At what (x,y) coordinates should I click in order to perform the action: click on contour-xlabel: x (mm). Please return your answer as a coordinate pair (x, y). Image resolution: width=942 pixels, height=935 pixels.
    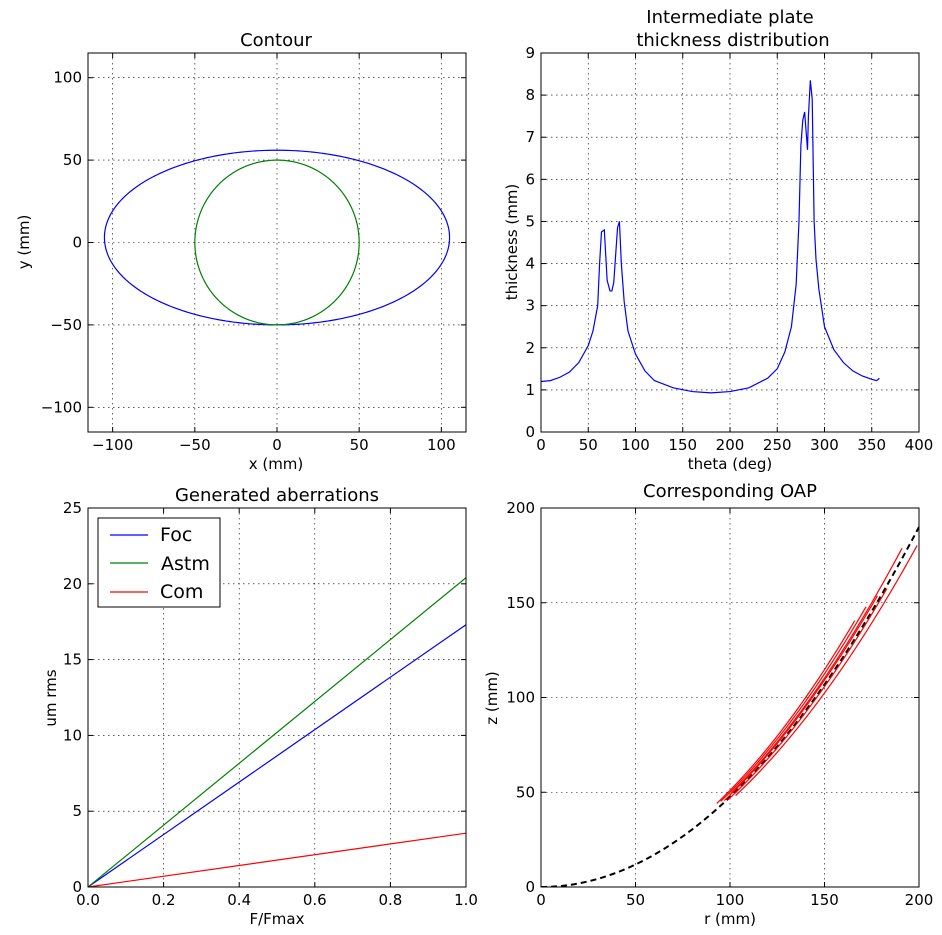
    Looking at the image, I should click on (276, 464).